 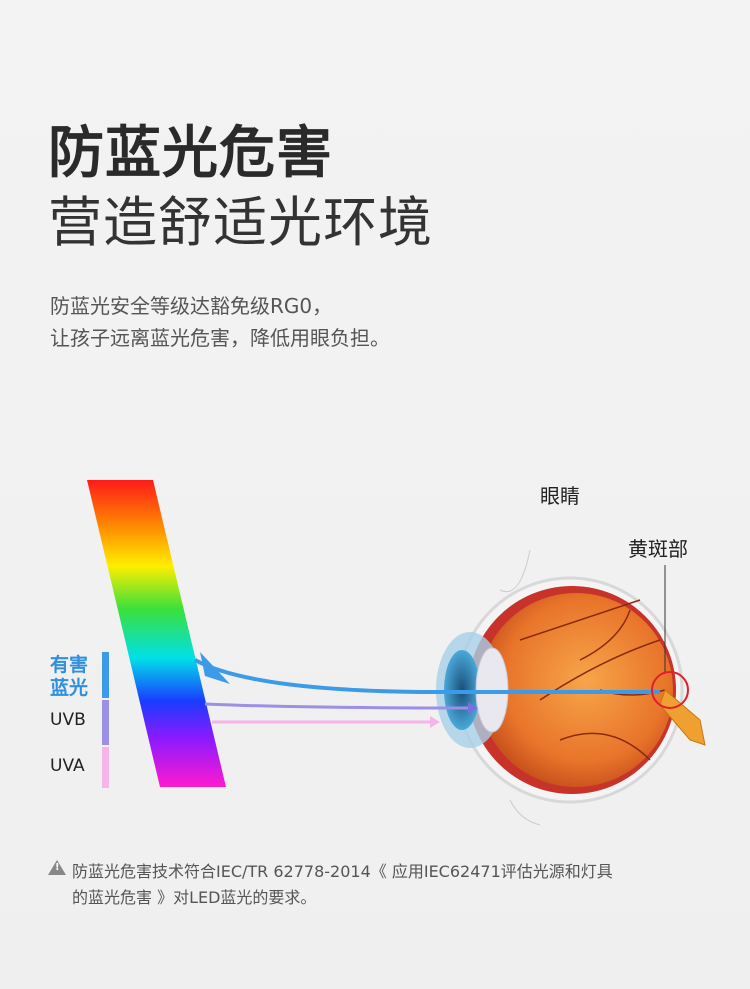 What do you see at coordinates (69, 676) in the screenshot?
I see `legend-label-blue-light: 有害蓝光` at bounding box center [69, 676].